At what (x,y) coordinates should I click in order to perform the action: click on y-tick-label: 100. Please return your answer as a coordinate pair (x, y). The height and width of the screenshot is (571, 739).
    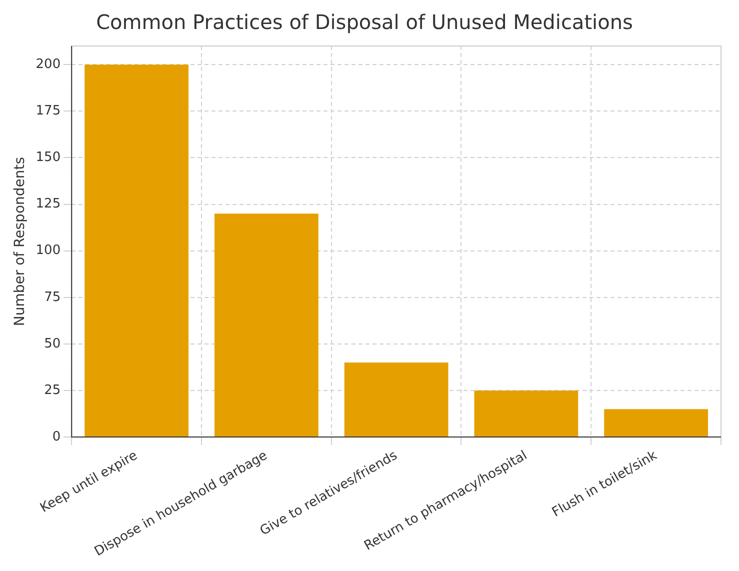
    Looking at the image, I should click on (48, 250).